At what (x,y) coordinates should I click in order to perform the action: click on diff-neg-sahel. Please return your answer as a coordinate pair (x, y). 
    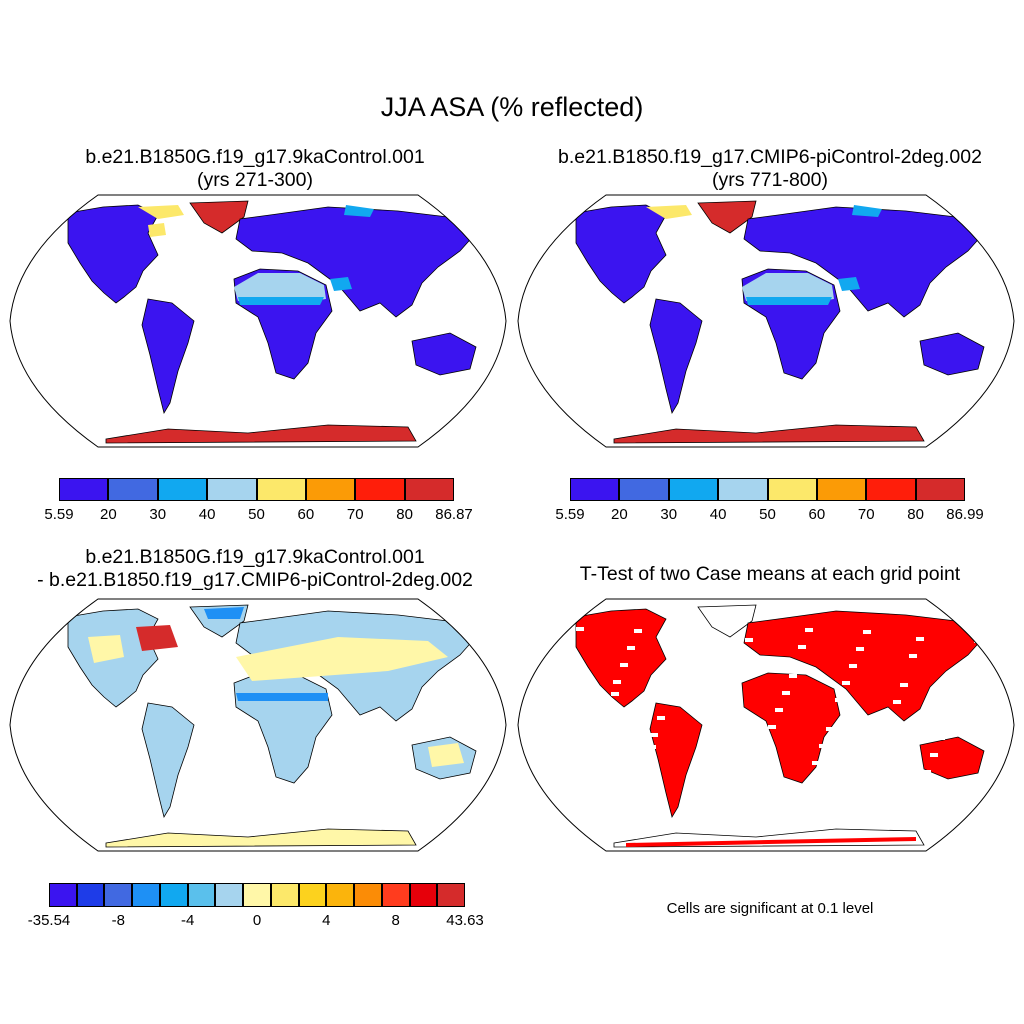
    Looking at the image, I should click on (282, 697).